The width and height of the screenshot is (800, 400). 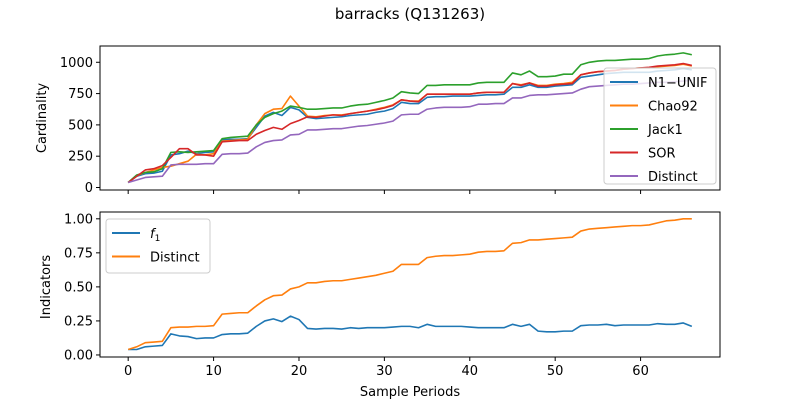 What do you see at coordinates (410, 392) in the screenshot?
I see `x-axis-label: Sample Periods` at bounding box center [410, 392].